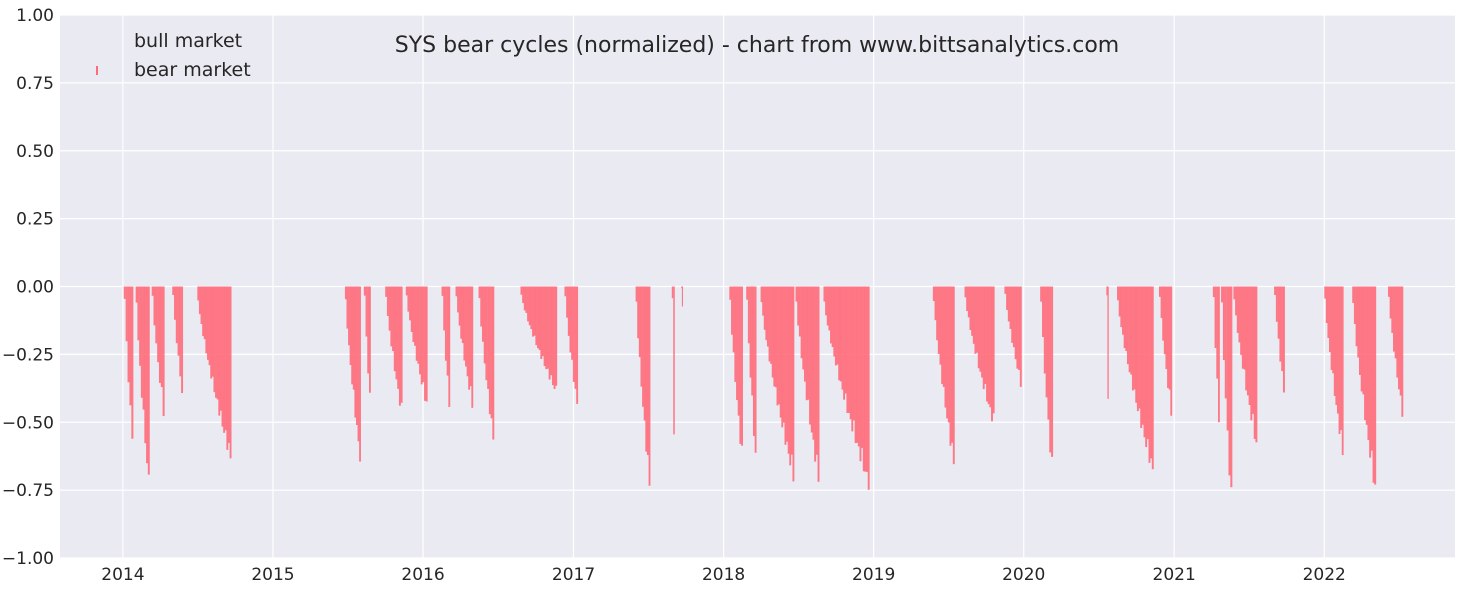 Image resolution: width=1462 pixels, height=590 pixels. I want to click on y-tick-label: 0.50, so click(35, 152).